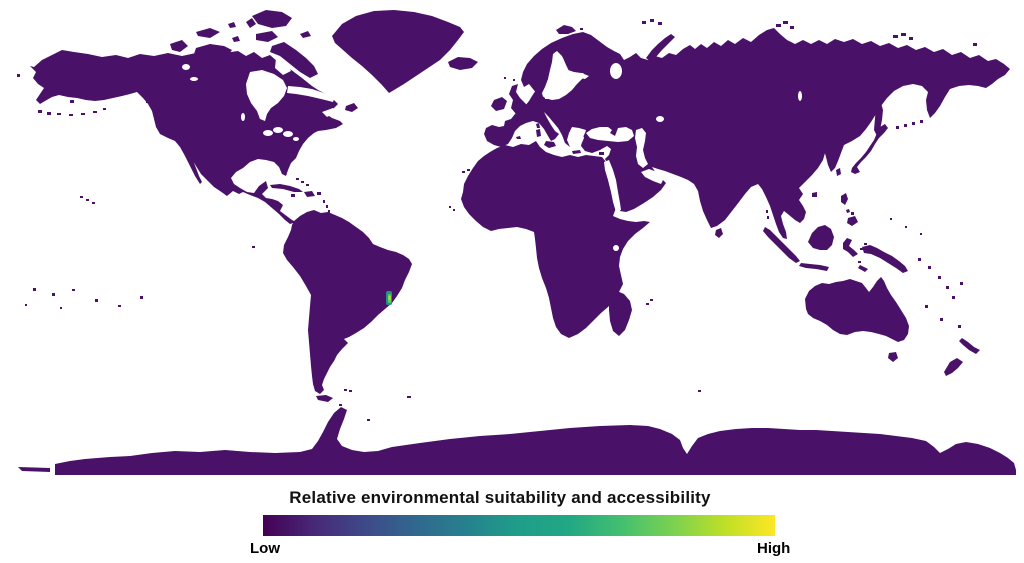  I want to click on landmass-arctic-islands, so click(244, 44).